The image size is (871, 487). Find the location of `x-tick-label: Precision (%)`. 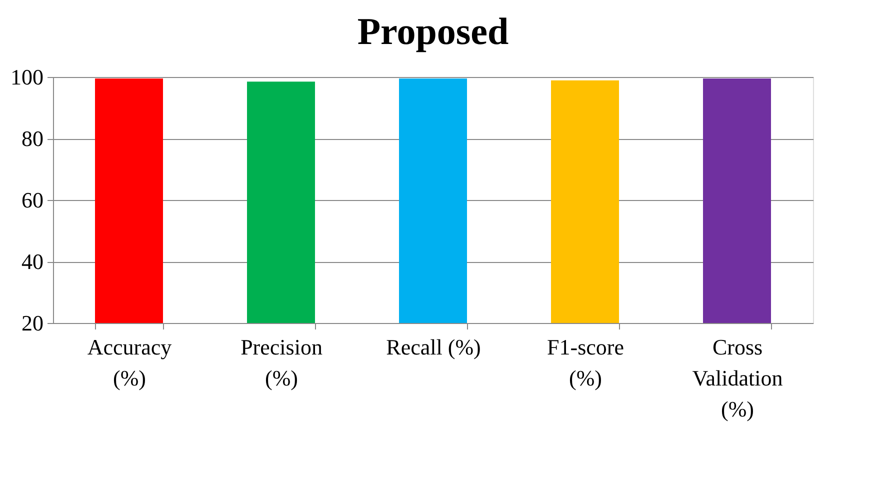

x-tick-label: Precision (%) is located at coordinates (281, 362).